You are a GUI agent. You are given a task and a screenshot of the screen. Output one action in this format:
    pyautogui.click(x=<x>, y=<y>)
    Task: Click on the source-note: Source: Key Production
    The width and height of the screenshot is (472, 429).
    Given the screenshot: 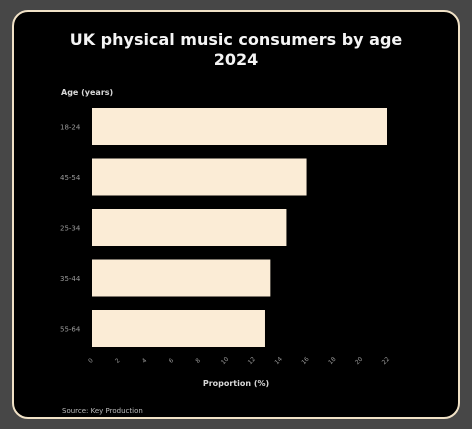 What is the action you would take?
    pyautogui.click(x=102, y=411)
    